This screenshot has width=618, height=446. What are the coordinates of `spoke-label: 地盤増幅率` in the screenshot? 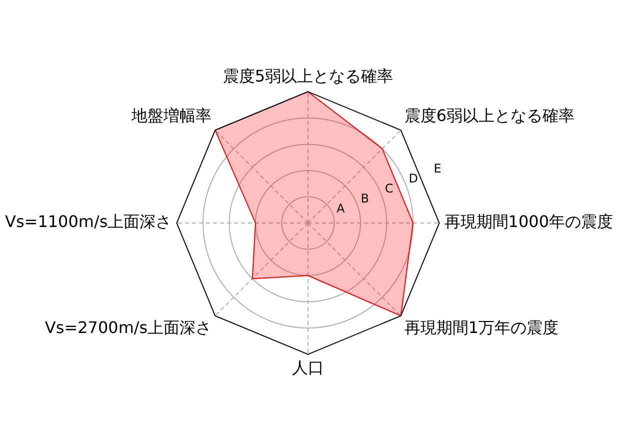 It's located at (171, 116).